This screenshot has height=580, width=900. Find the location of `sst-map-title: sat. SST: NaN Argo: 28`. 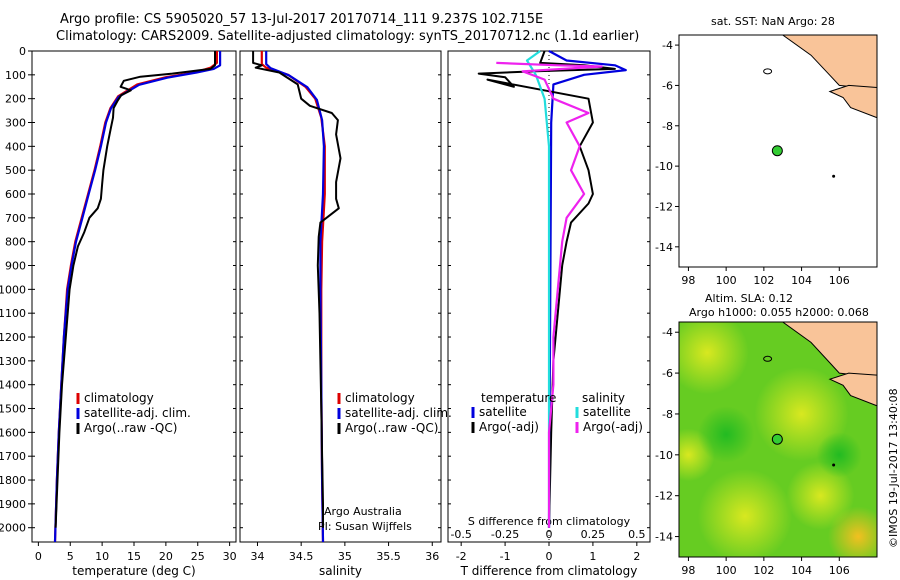

sst-map-title: sat. SST: NaN Argo: 28 is located at coordinates (773, 21).